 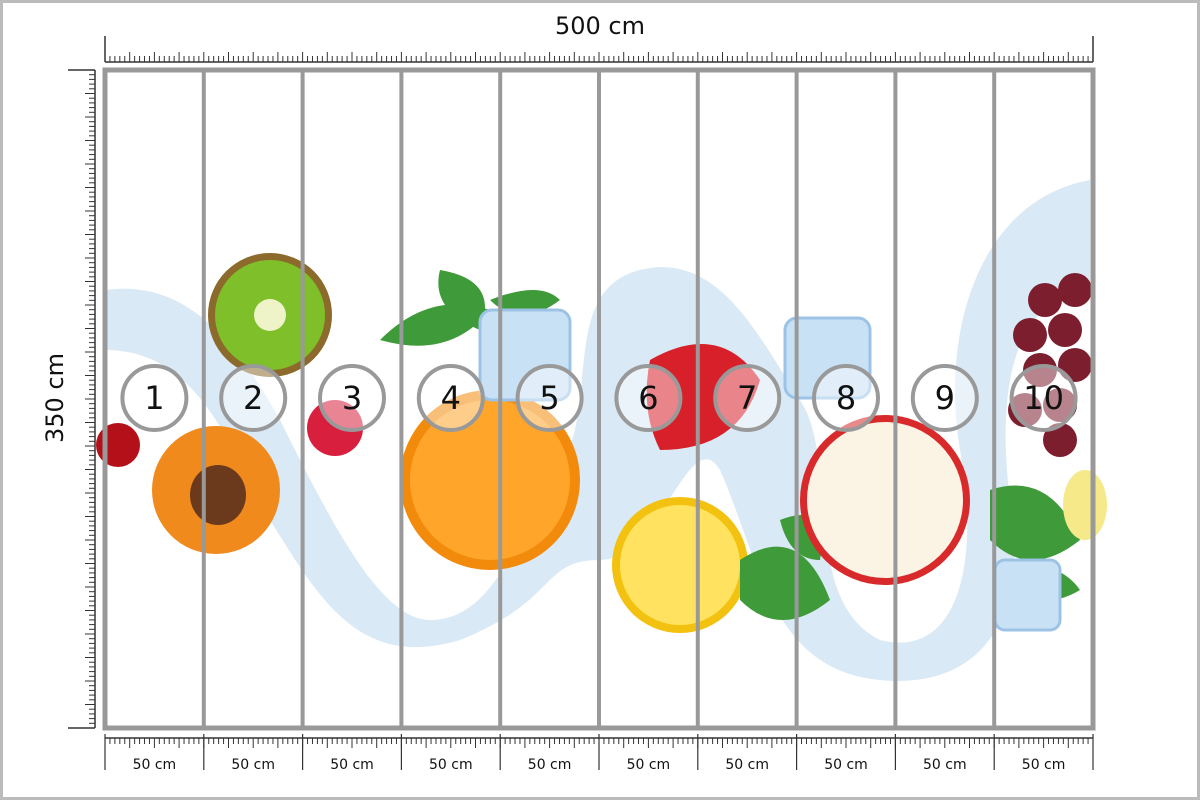 I want to click on panel-number: 5, so click(x=549, y=398).